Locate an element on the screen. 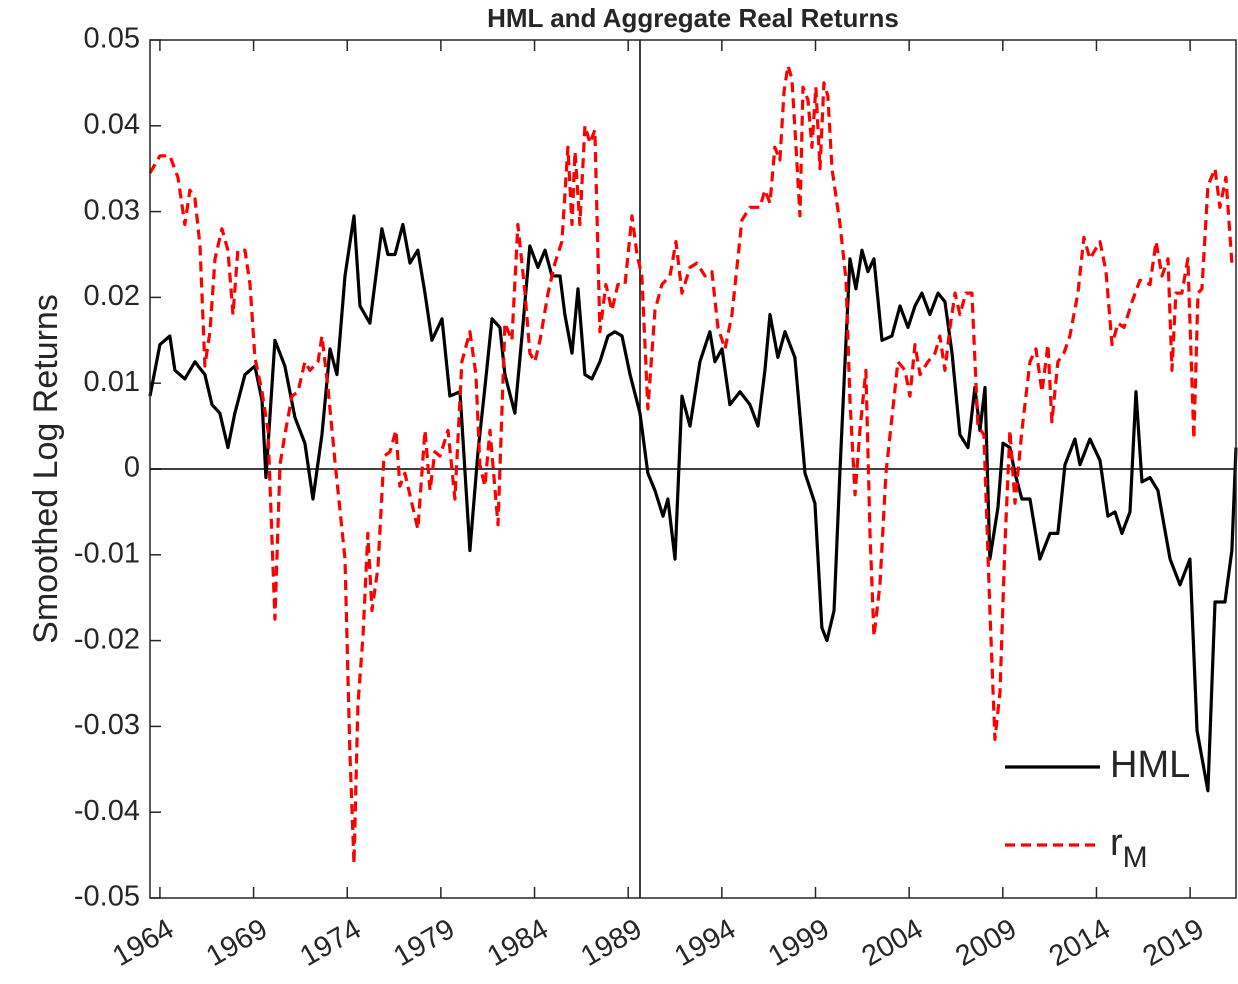 The image size is (1238, 984). chart-title: HML and Aggregate Real Returns is located at coordinates (693, 18).